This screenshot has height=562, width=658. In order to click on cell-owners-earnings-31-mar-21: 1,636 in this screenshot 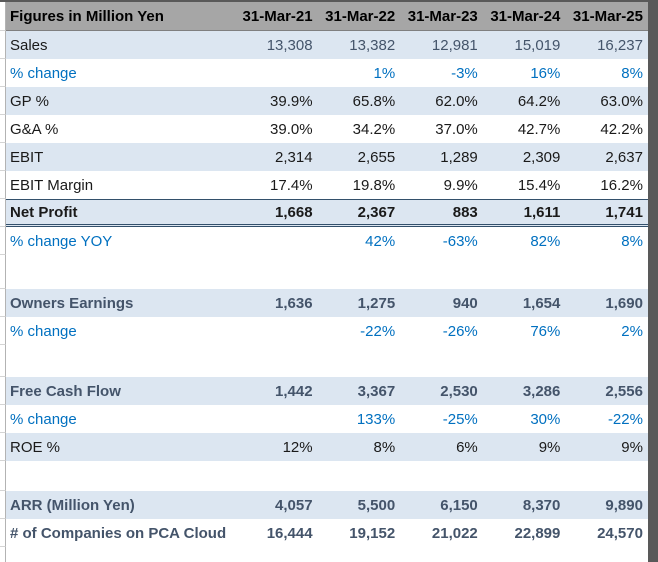, I will do `click(276, 303)`.